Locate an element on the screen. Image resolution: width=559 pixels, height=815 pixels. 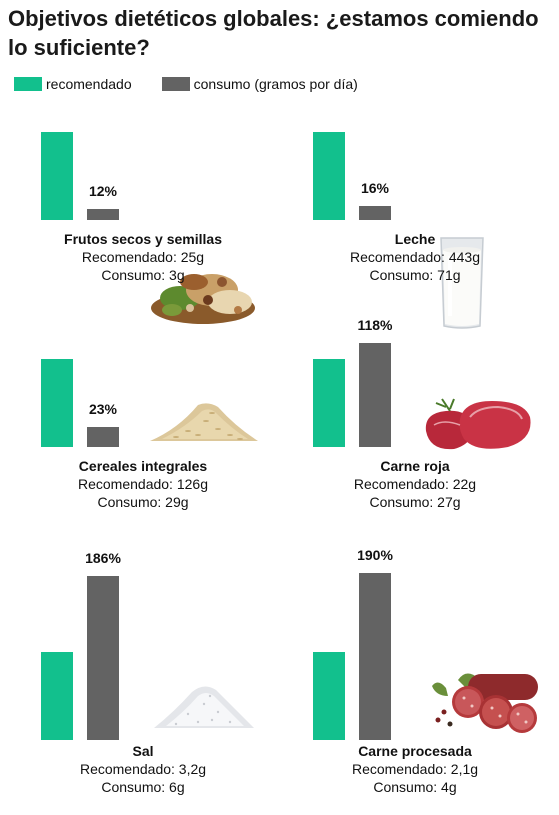
pct-label: 118% is located at coordinates (375, 325).